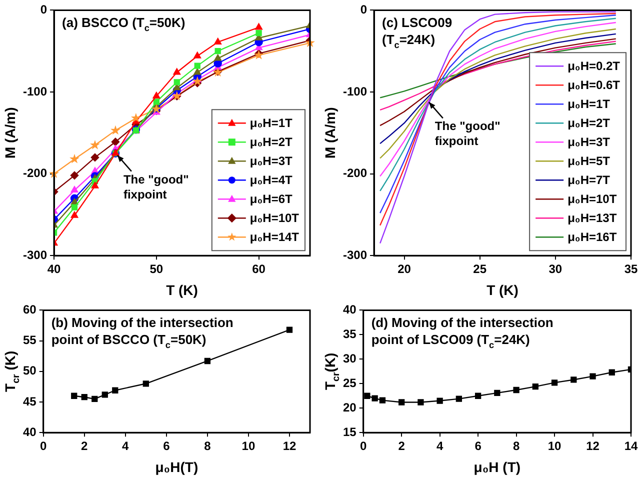 This screenshot has width=641, height=477. What do you see at coordinates (157, 269) in the screenshot?
I see `x-tick-label: 50` at bounding box center [157, 269].